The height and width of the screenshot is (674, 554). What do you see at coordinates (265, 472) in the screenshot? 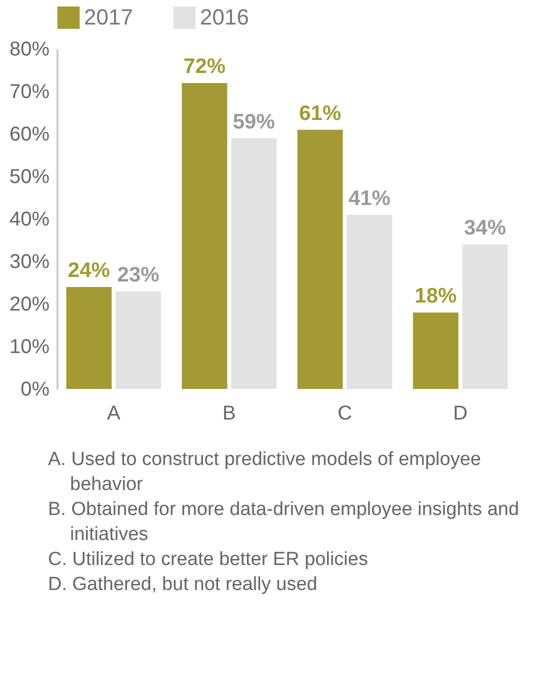
I see `text: A. Used to construct predictive models of employee behavior` at bounding box center [265, 472].